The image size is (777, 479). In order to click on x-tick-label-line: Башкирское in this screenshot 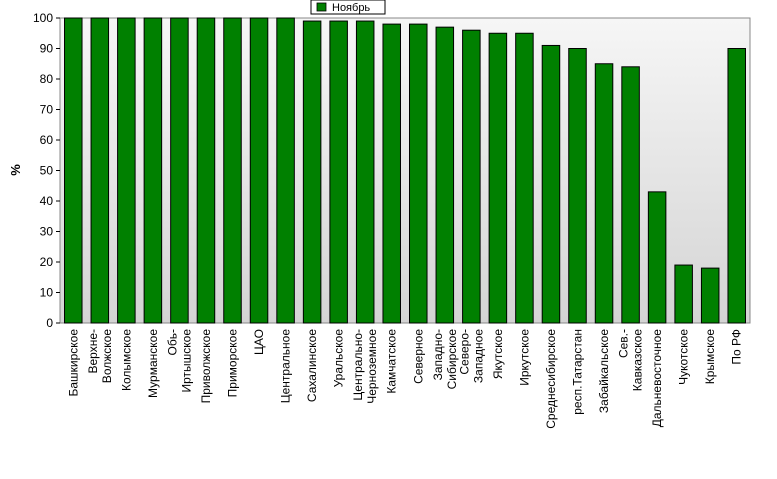, I will do `click(73, 363)`.